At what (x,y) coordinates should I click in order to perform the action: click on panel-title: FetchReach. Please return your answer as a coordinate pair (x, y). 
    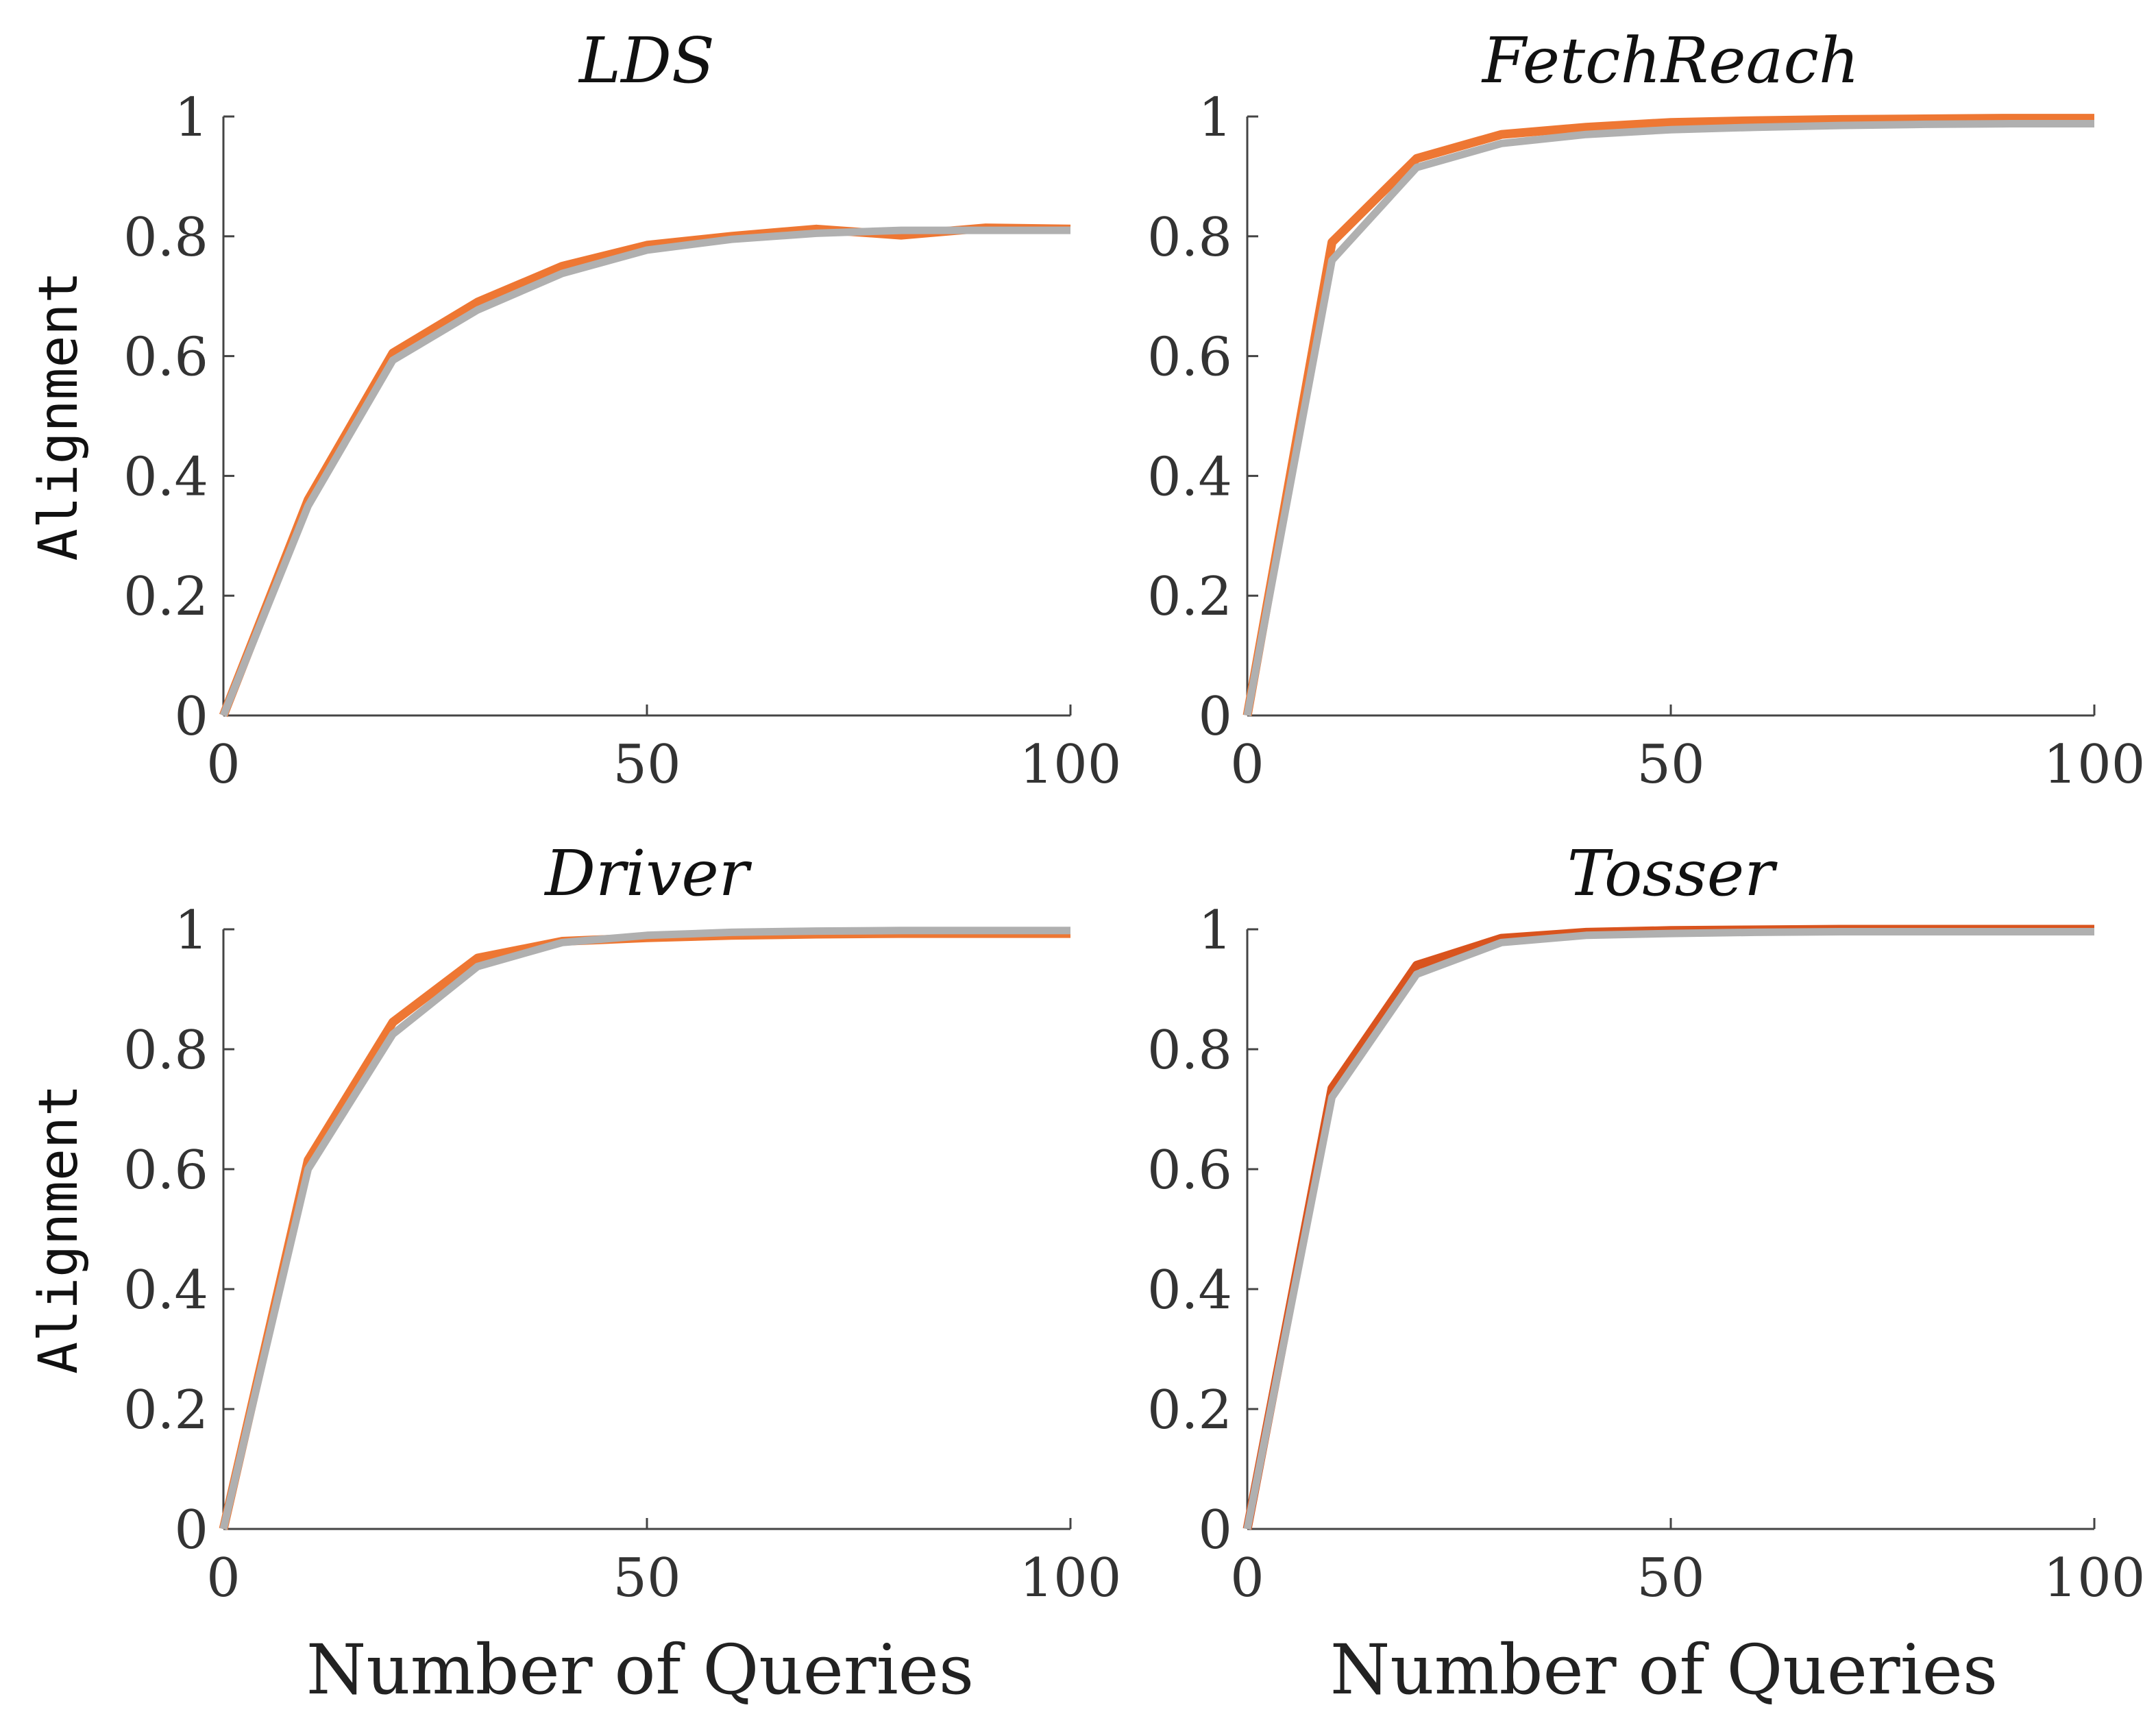
    Looking at the image, I should click on (1670, 61).